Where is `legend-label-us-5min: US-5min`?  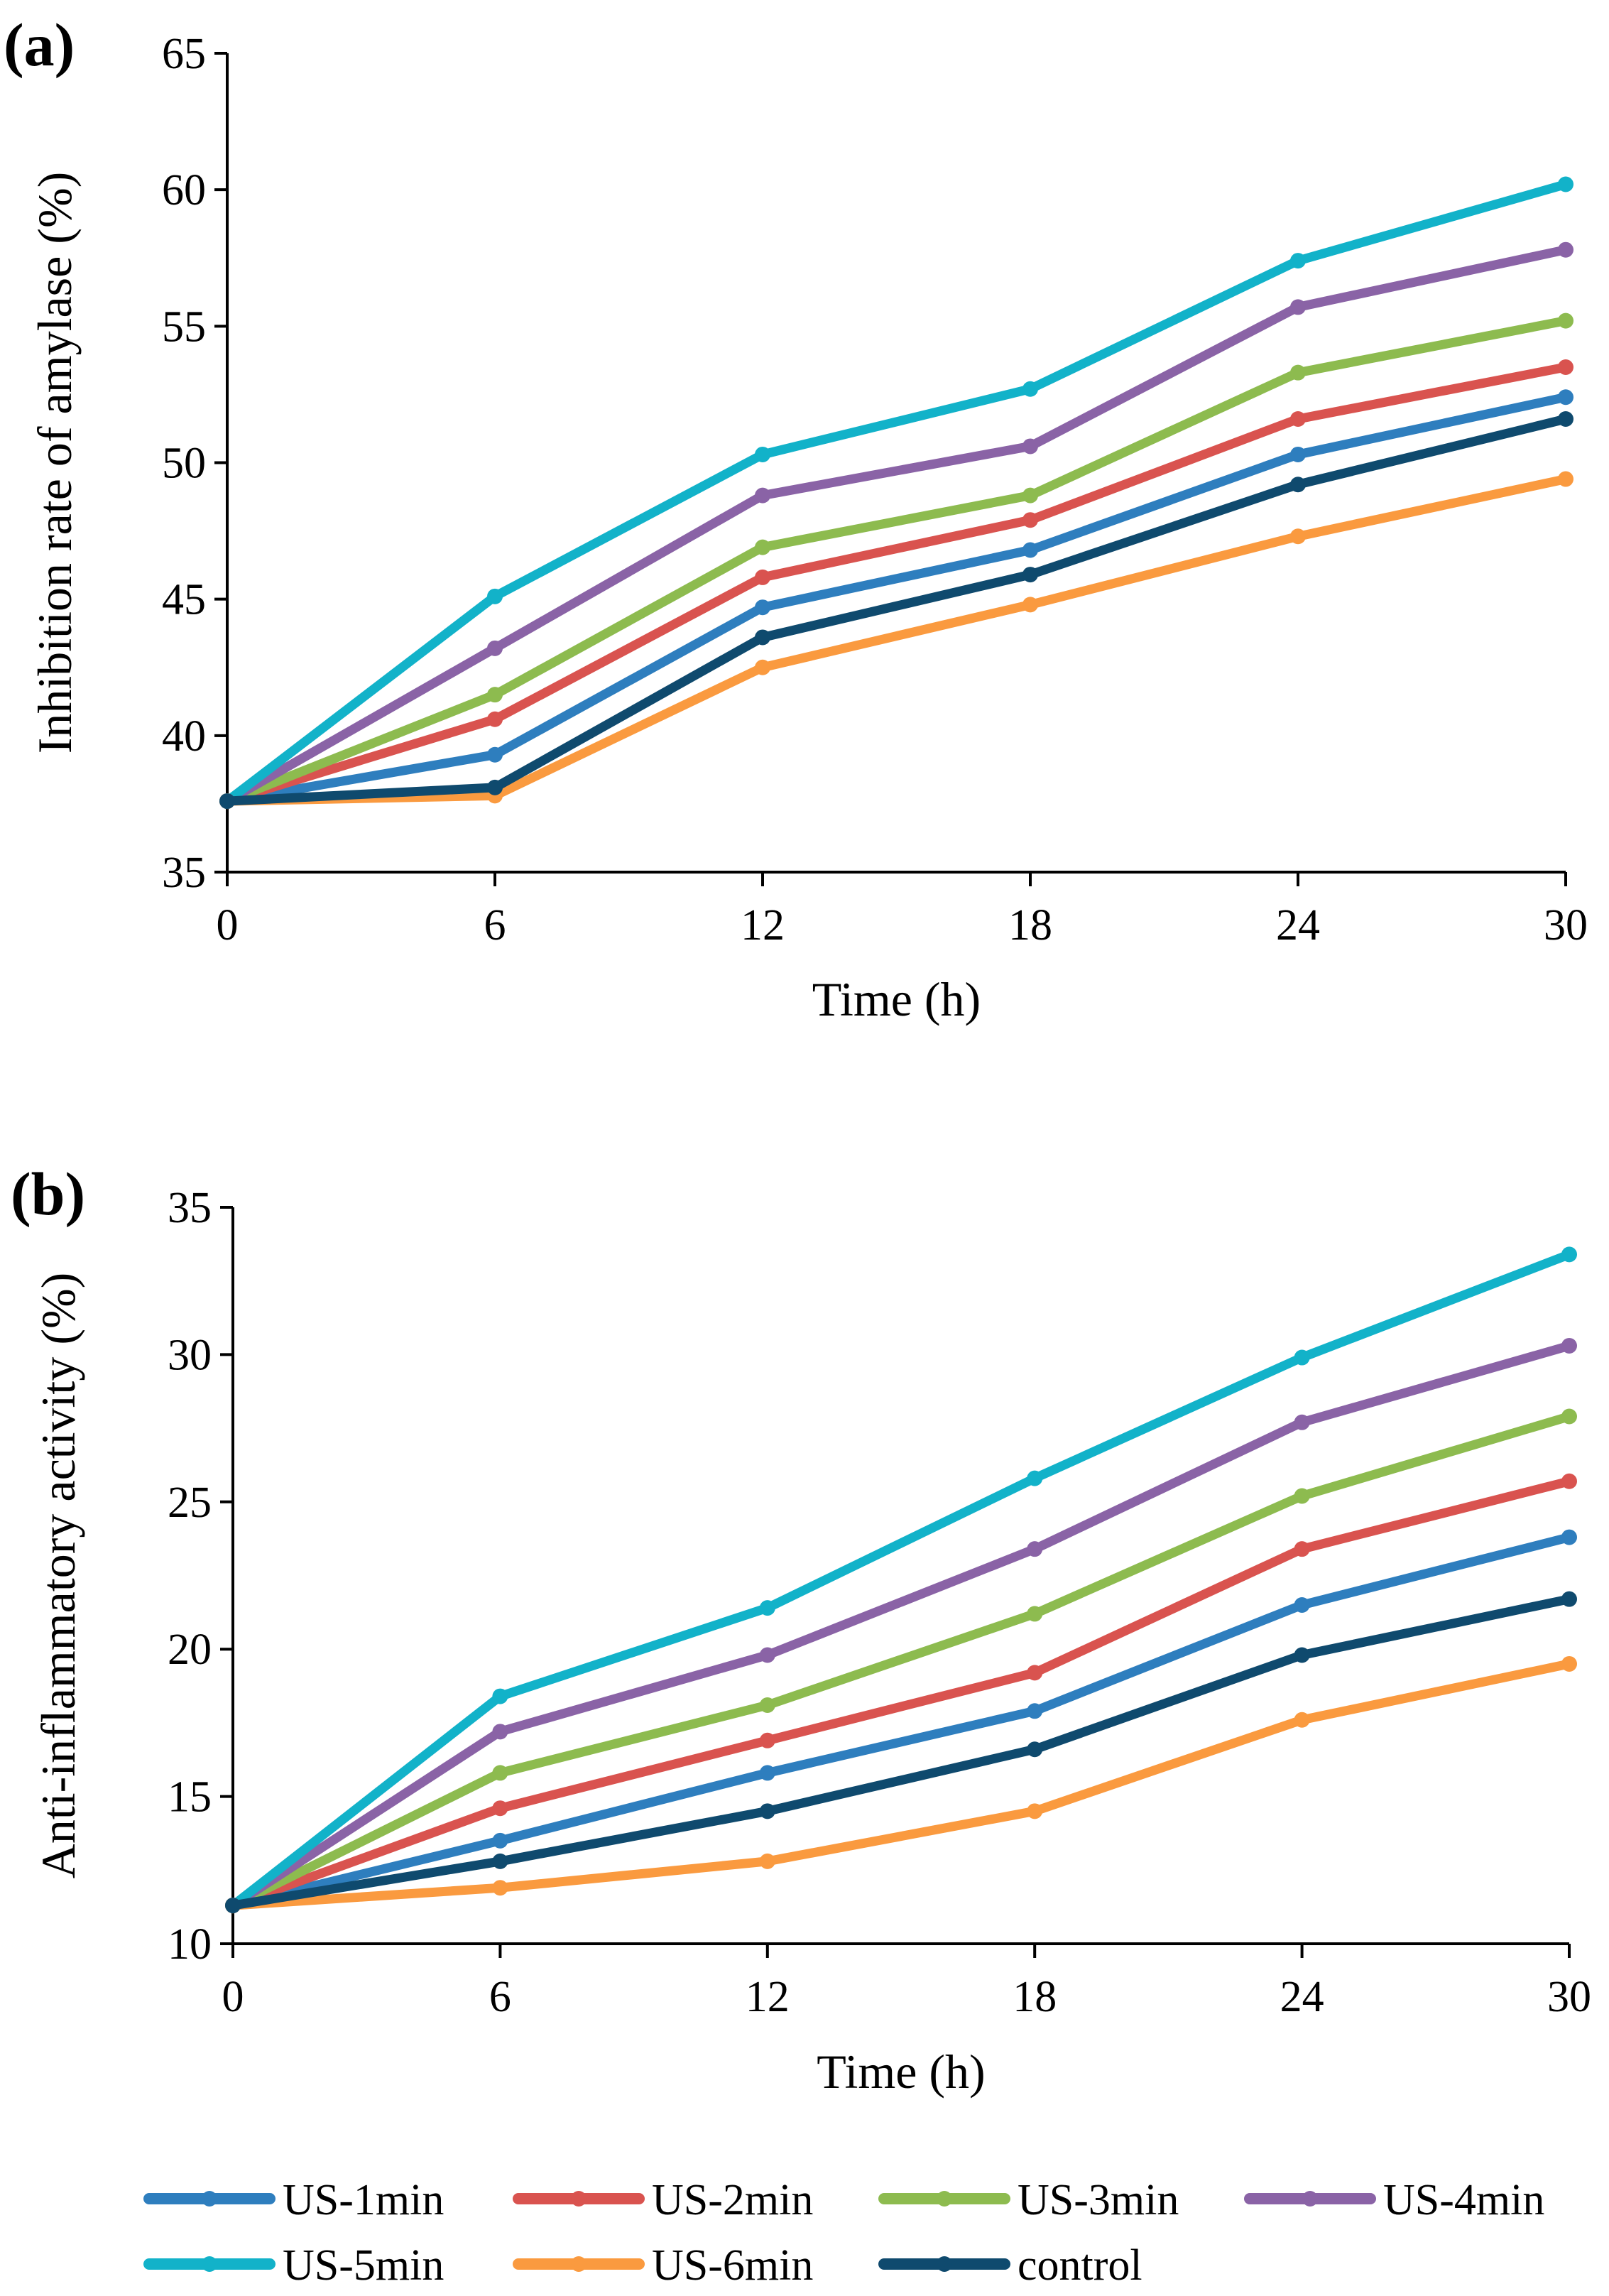
legend-label-us-5min: US-5min is located at coordinates (363, 2265).